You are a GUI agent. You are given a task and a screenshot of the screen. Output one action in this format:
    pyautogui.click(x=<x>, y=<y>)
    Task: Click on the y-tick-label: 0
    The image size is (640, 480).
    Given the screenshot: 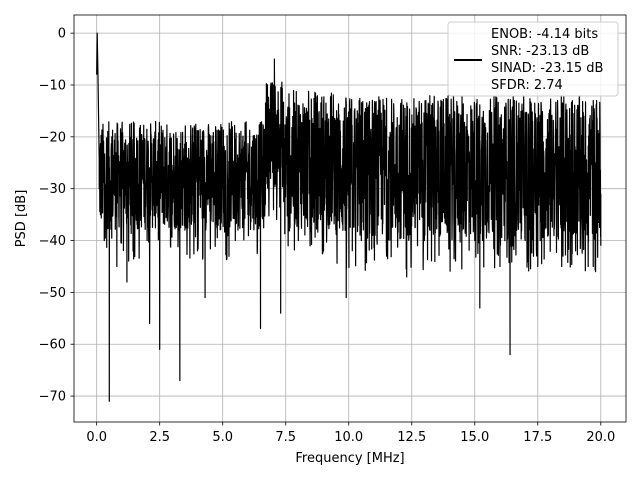 What is the action you would take?
    pyautogui.click(x=62, y=34)
    